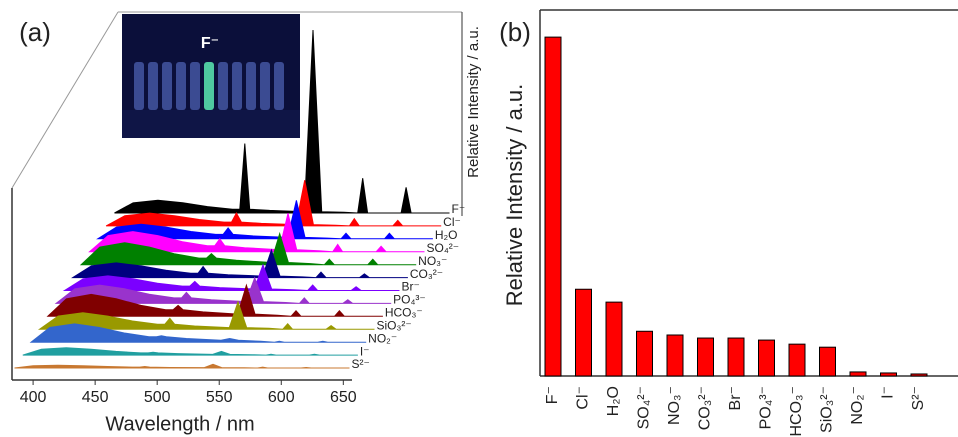  What do you see at coordinates (796, 411) in the screenshot?
I see `x-tick-label: HCO₃⁻` at bounding box center [796, 411].